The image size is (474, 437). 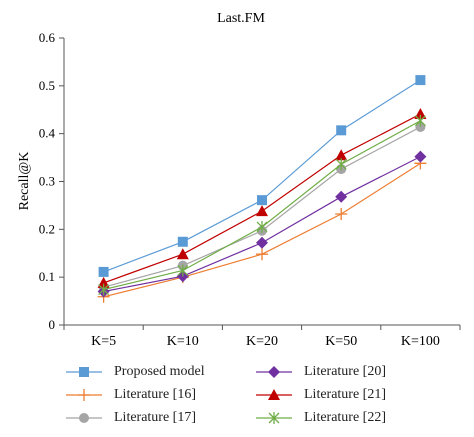 I want to click on y-tick-label: 0, so click(x=52, y=324).